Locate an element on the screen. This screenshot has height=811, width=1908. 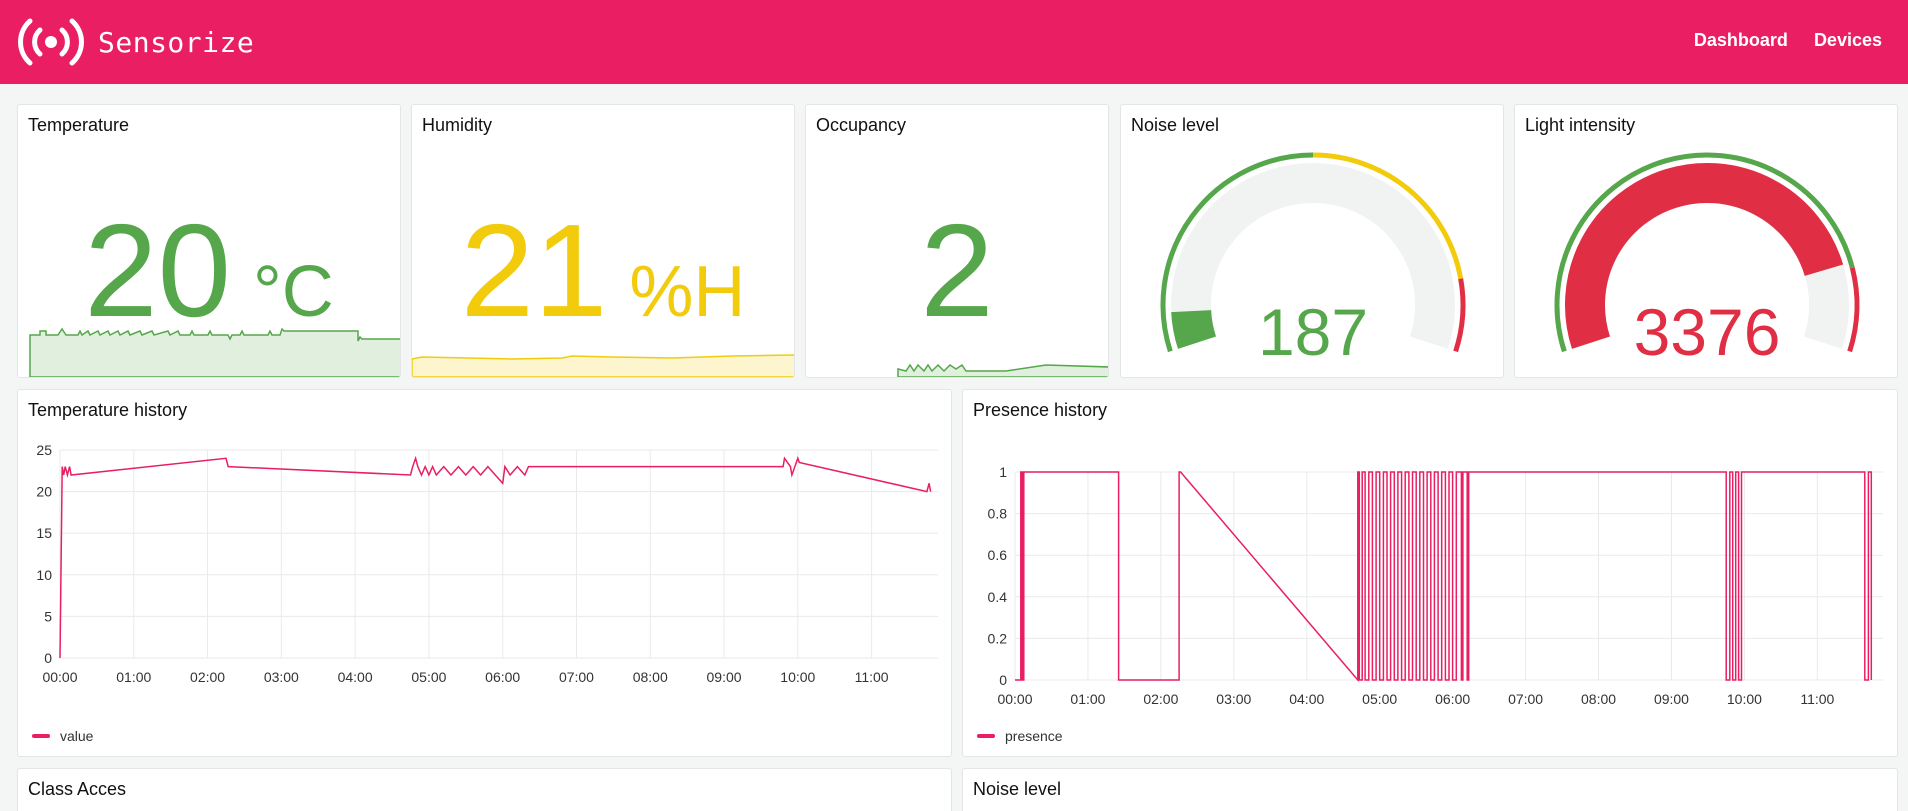
panel-title: Light intensity is located at coordinates (1580, 125).